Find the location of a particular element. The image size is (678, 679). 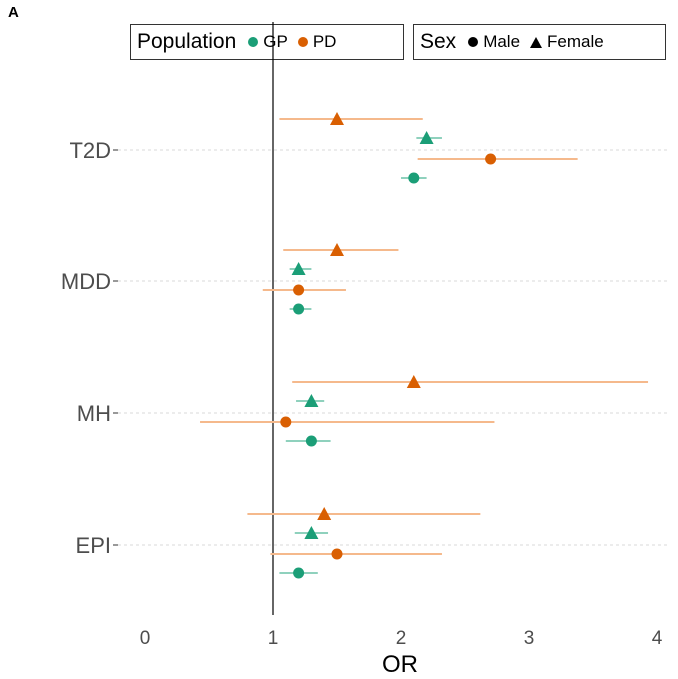

point-gp-female-epi is located at coordinates (311, 532).